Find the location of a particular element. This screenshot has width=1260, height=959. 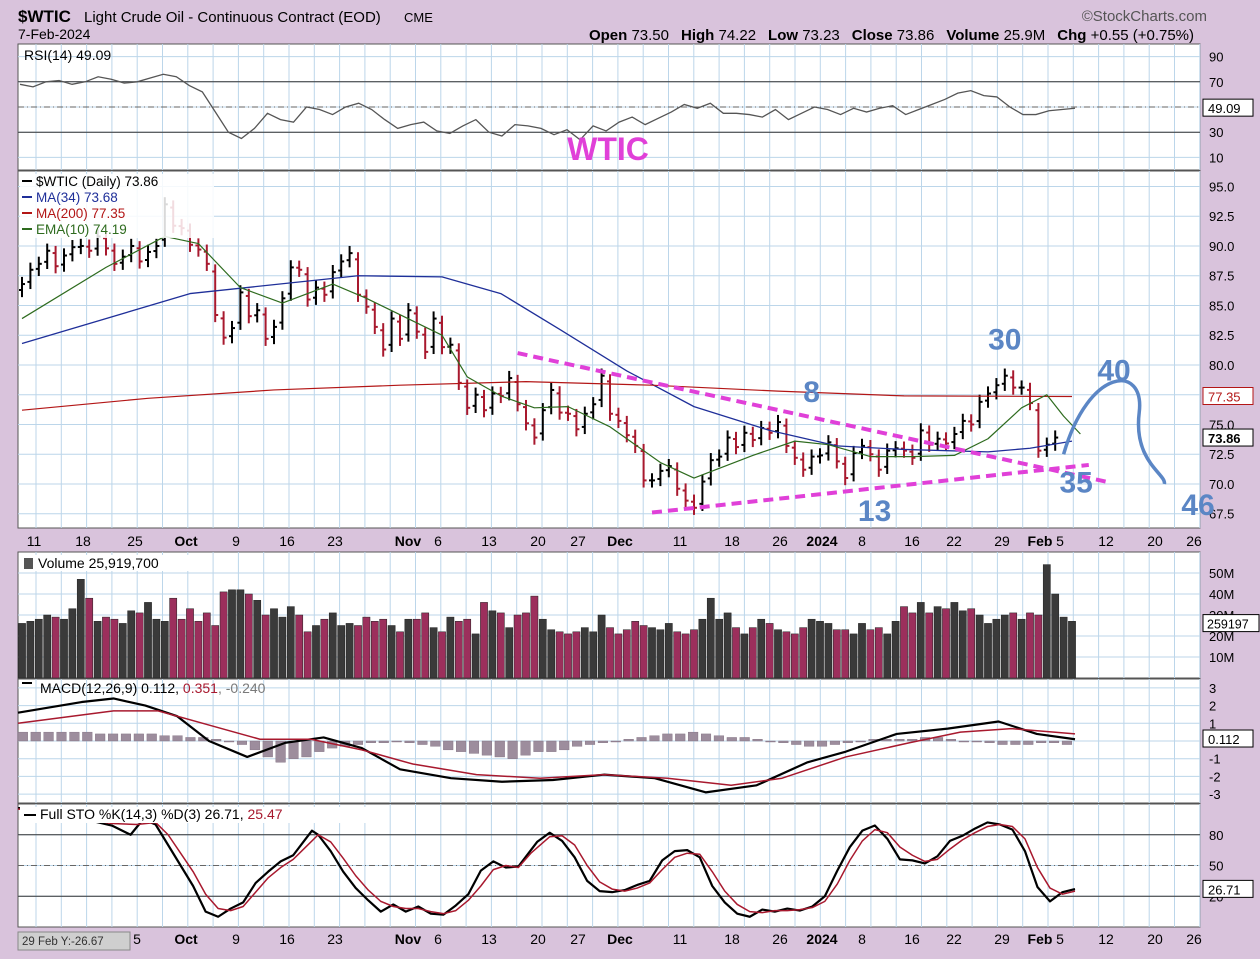

price-xtick-label: 22 is located at coordinates (954, 541).